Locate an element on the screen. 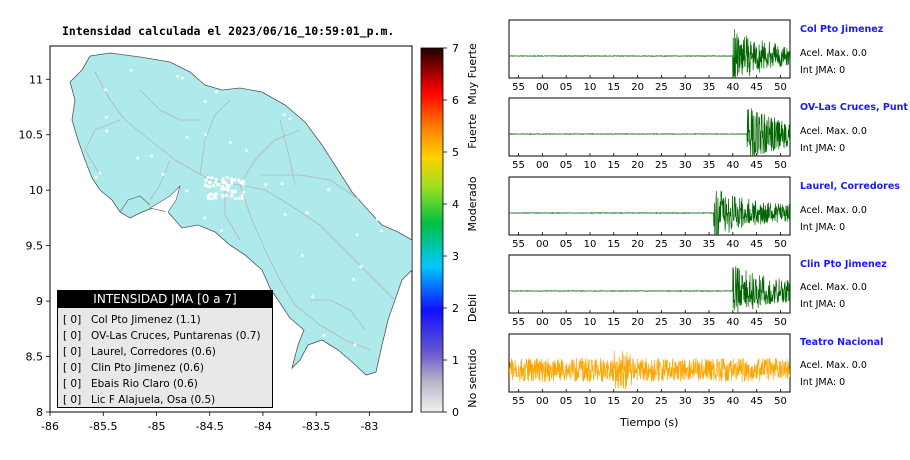 This screenshot has height=460, width=910. colorbar-category-label: Muy Fuerte is located at coordinates (472, 74).